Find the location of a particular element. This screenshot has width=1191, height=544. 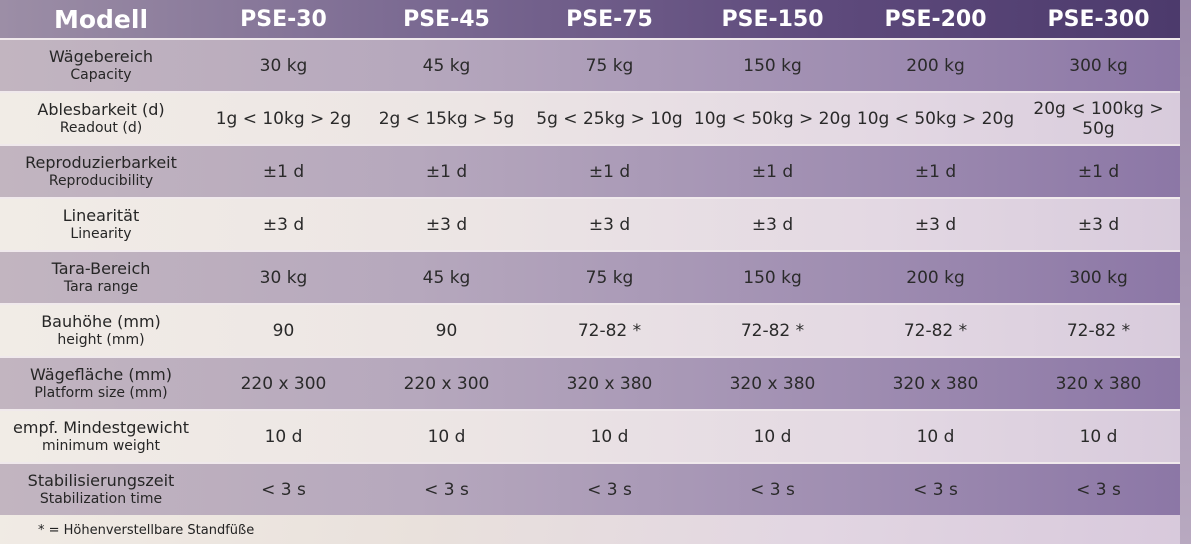

row-label-de: Wägebereich is located at coordinates (101, 56).